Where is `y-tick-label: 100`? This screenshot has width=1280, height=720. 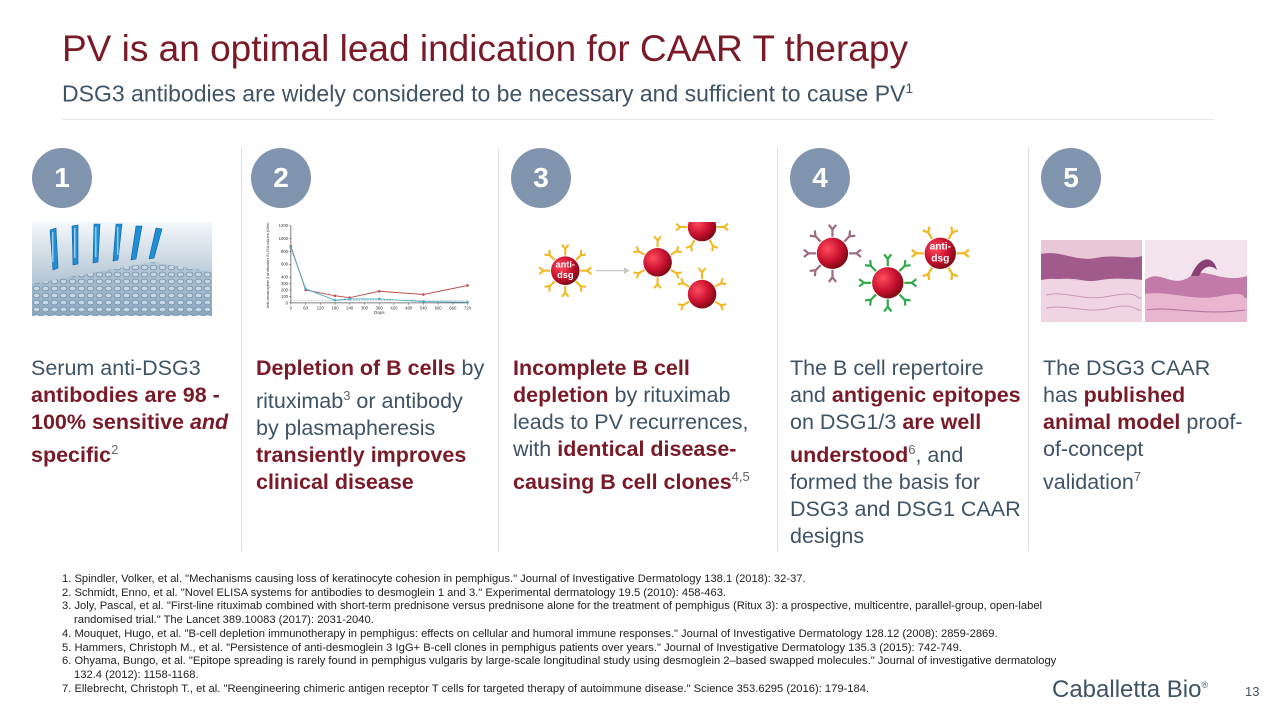
y-tick-label: 100 is located at coordinates (285, 296).